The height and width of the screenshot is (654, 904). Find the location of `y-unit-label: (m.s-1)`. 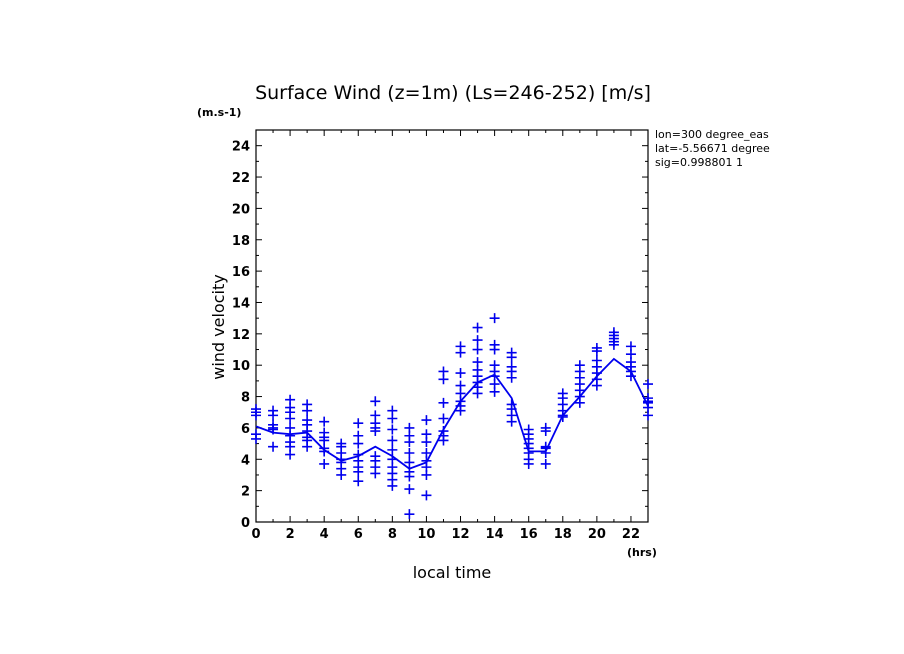

y-unit-label: (m.s-1) is located at coordinates (219, 112).